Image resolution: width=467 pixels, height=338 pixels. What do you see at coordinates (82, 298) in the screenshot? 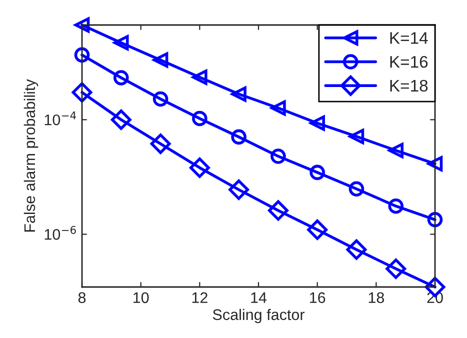
I see `x-tick-label: 8` at bounding box center [82, 298].